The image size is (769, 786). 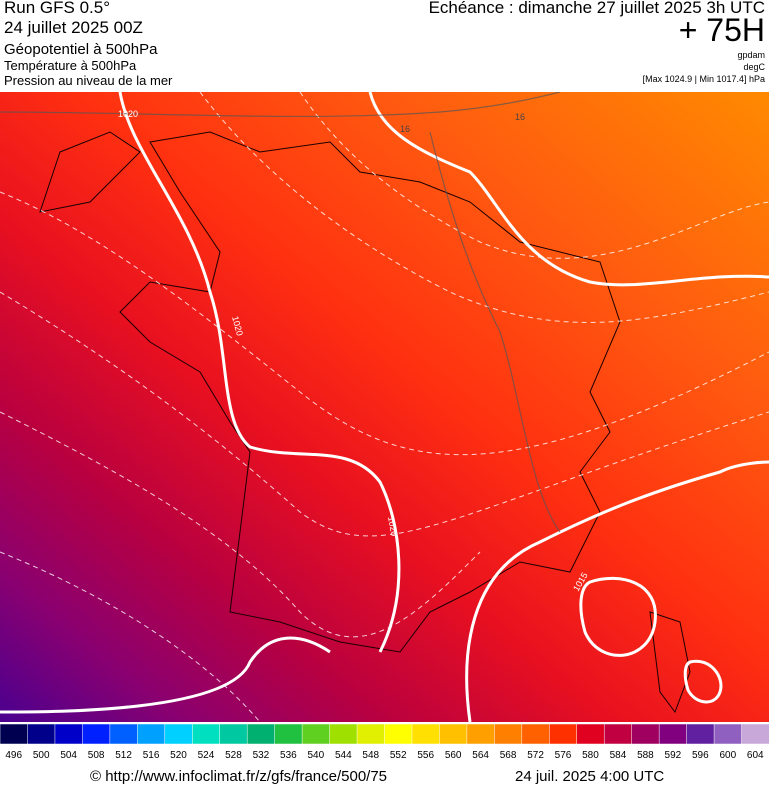 What do you see at coordinates (13, 755) in the screenshot?
I see `colorbar-label: 496` at bounding box center [13, 755].